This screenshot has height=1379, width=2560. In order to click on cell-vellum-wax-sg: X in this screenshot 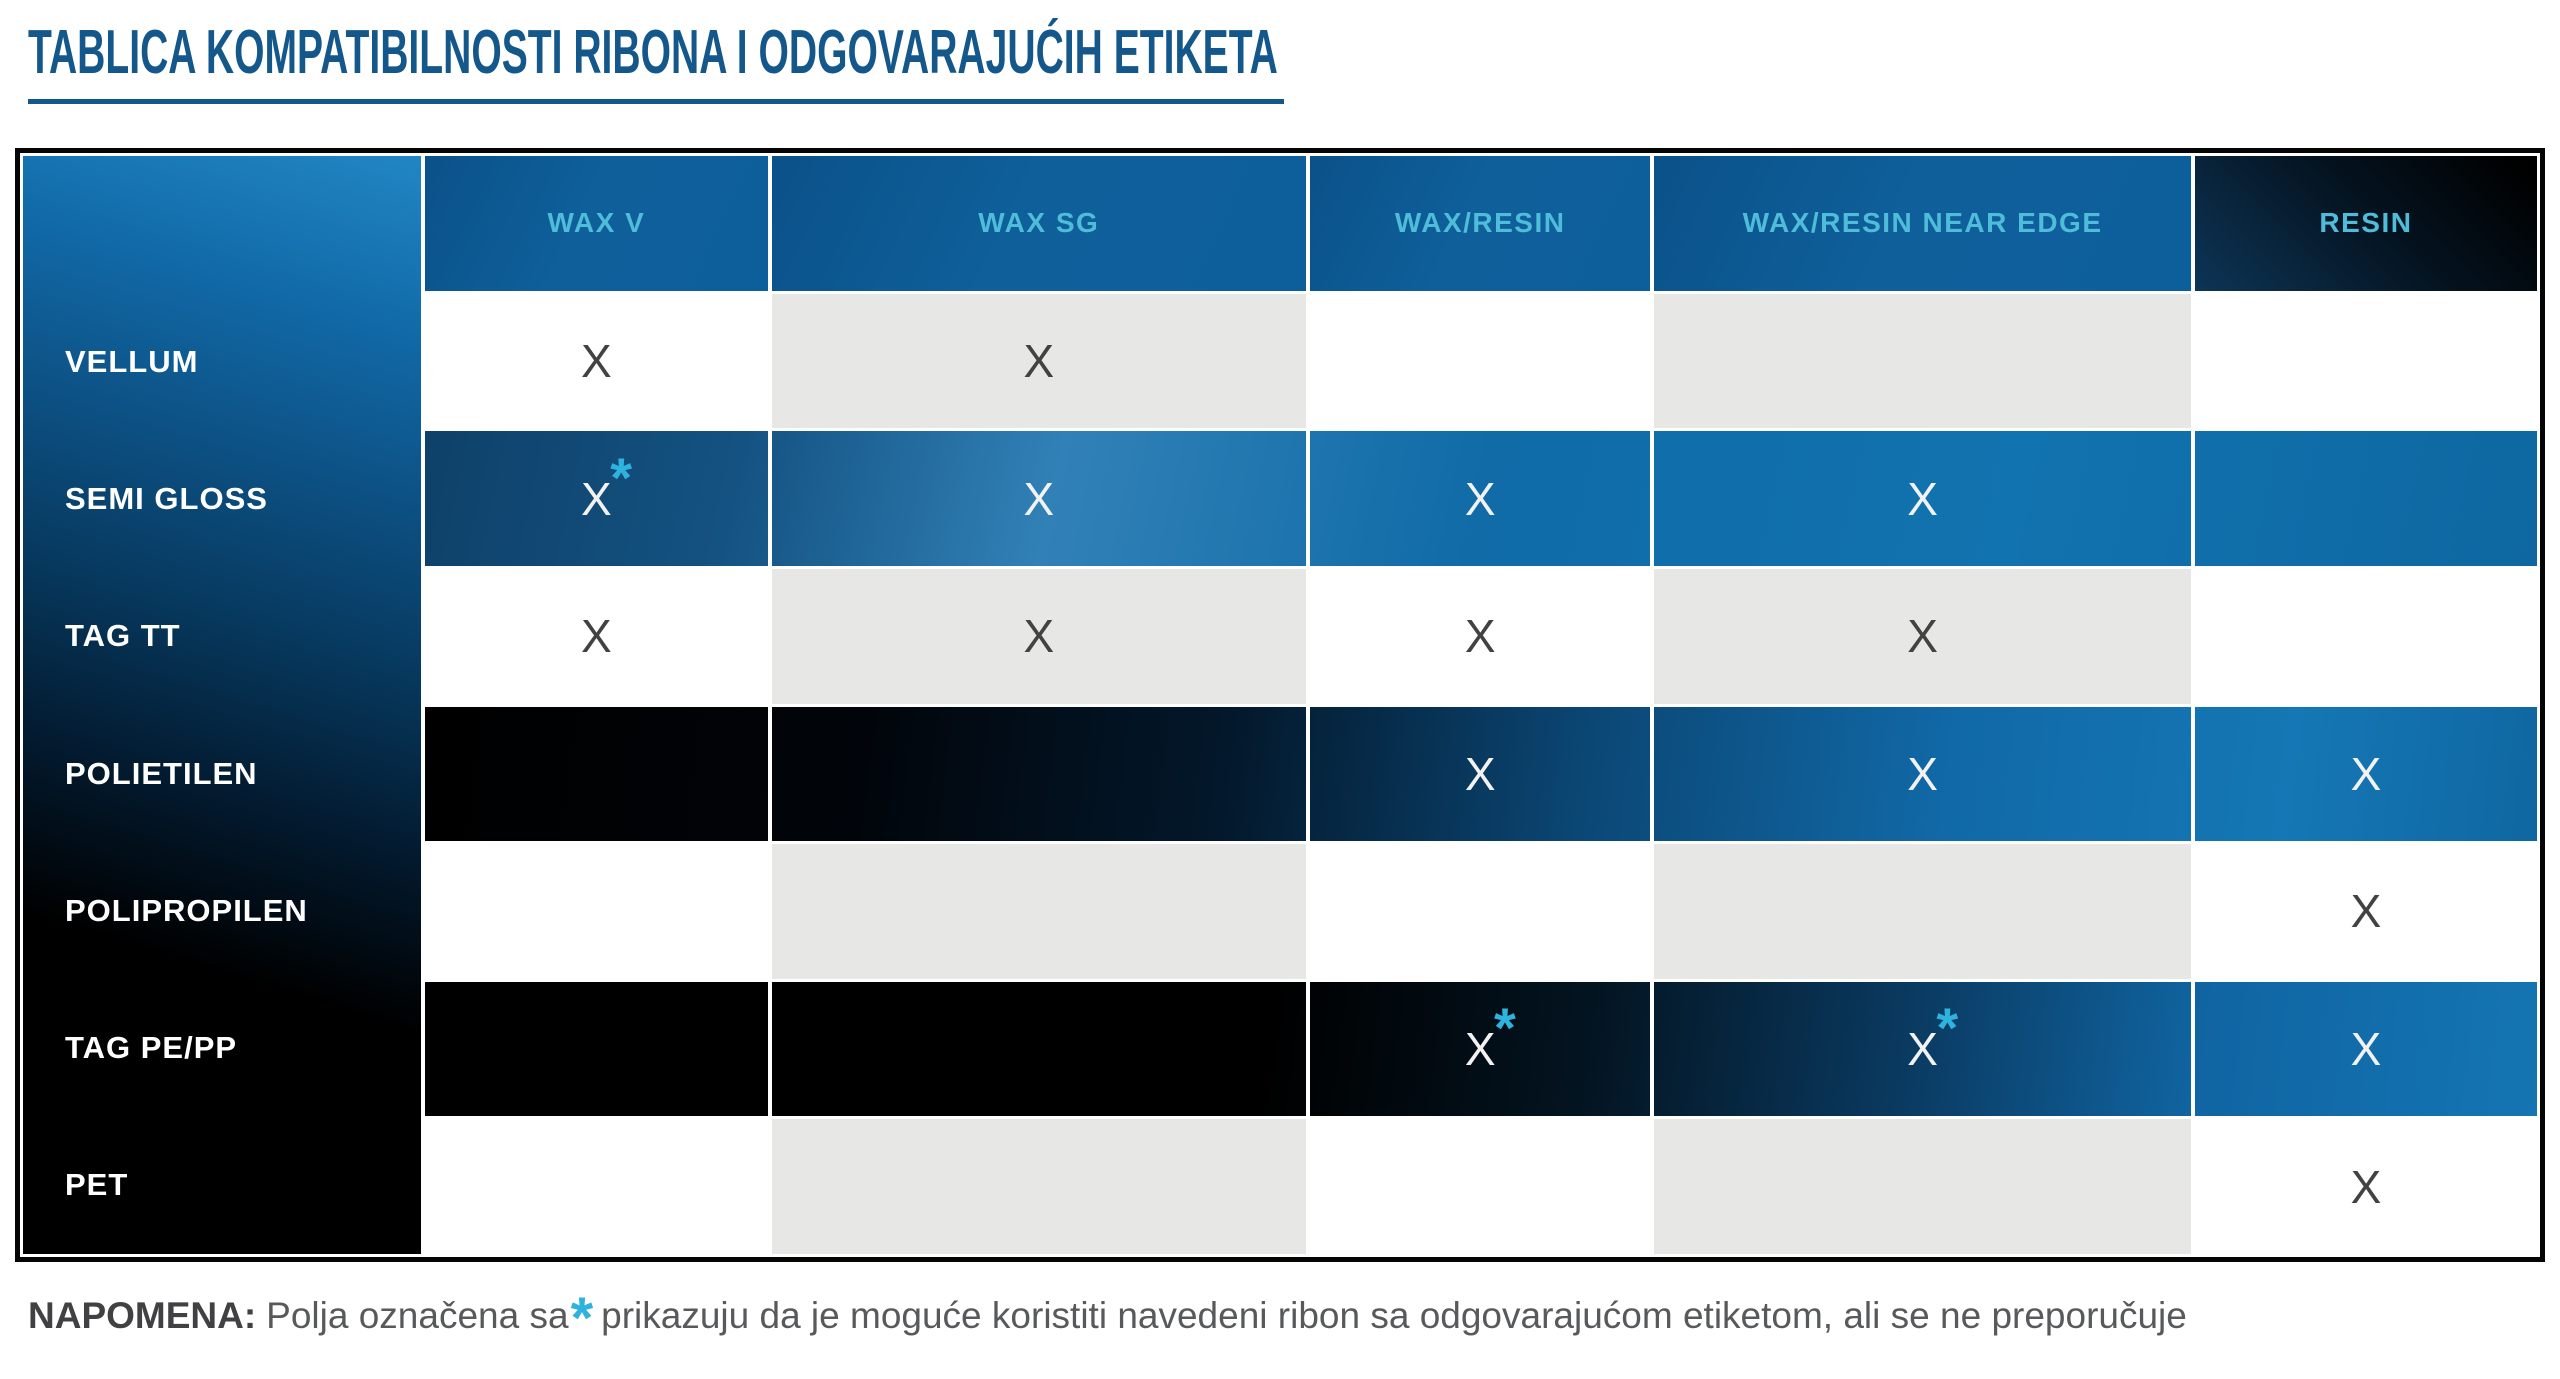, I will do `click(1041, 361)`.